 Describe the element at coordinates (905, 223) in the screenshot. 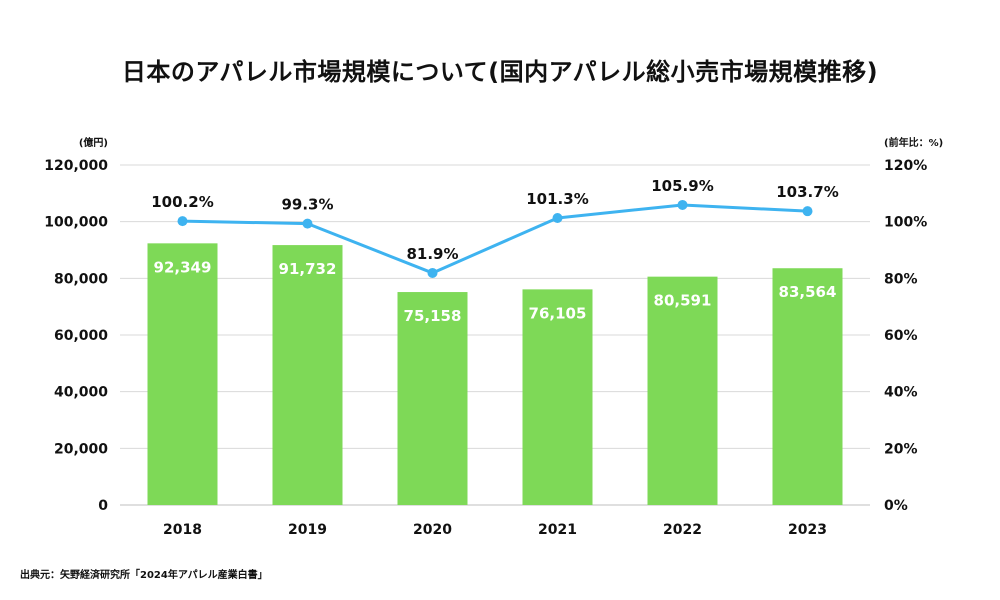

I see `right-axis-tick-label: 100%` at that location.